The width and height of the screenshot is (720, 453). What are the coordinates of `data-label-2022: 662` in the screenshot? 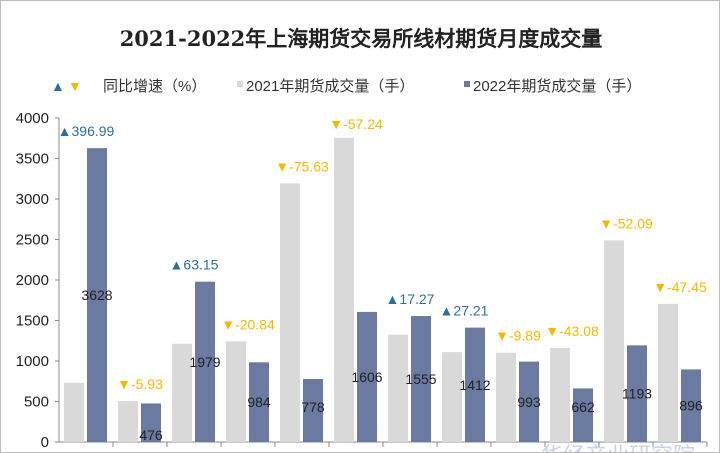 It's located at (583, 407).